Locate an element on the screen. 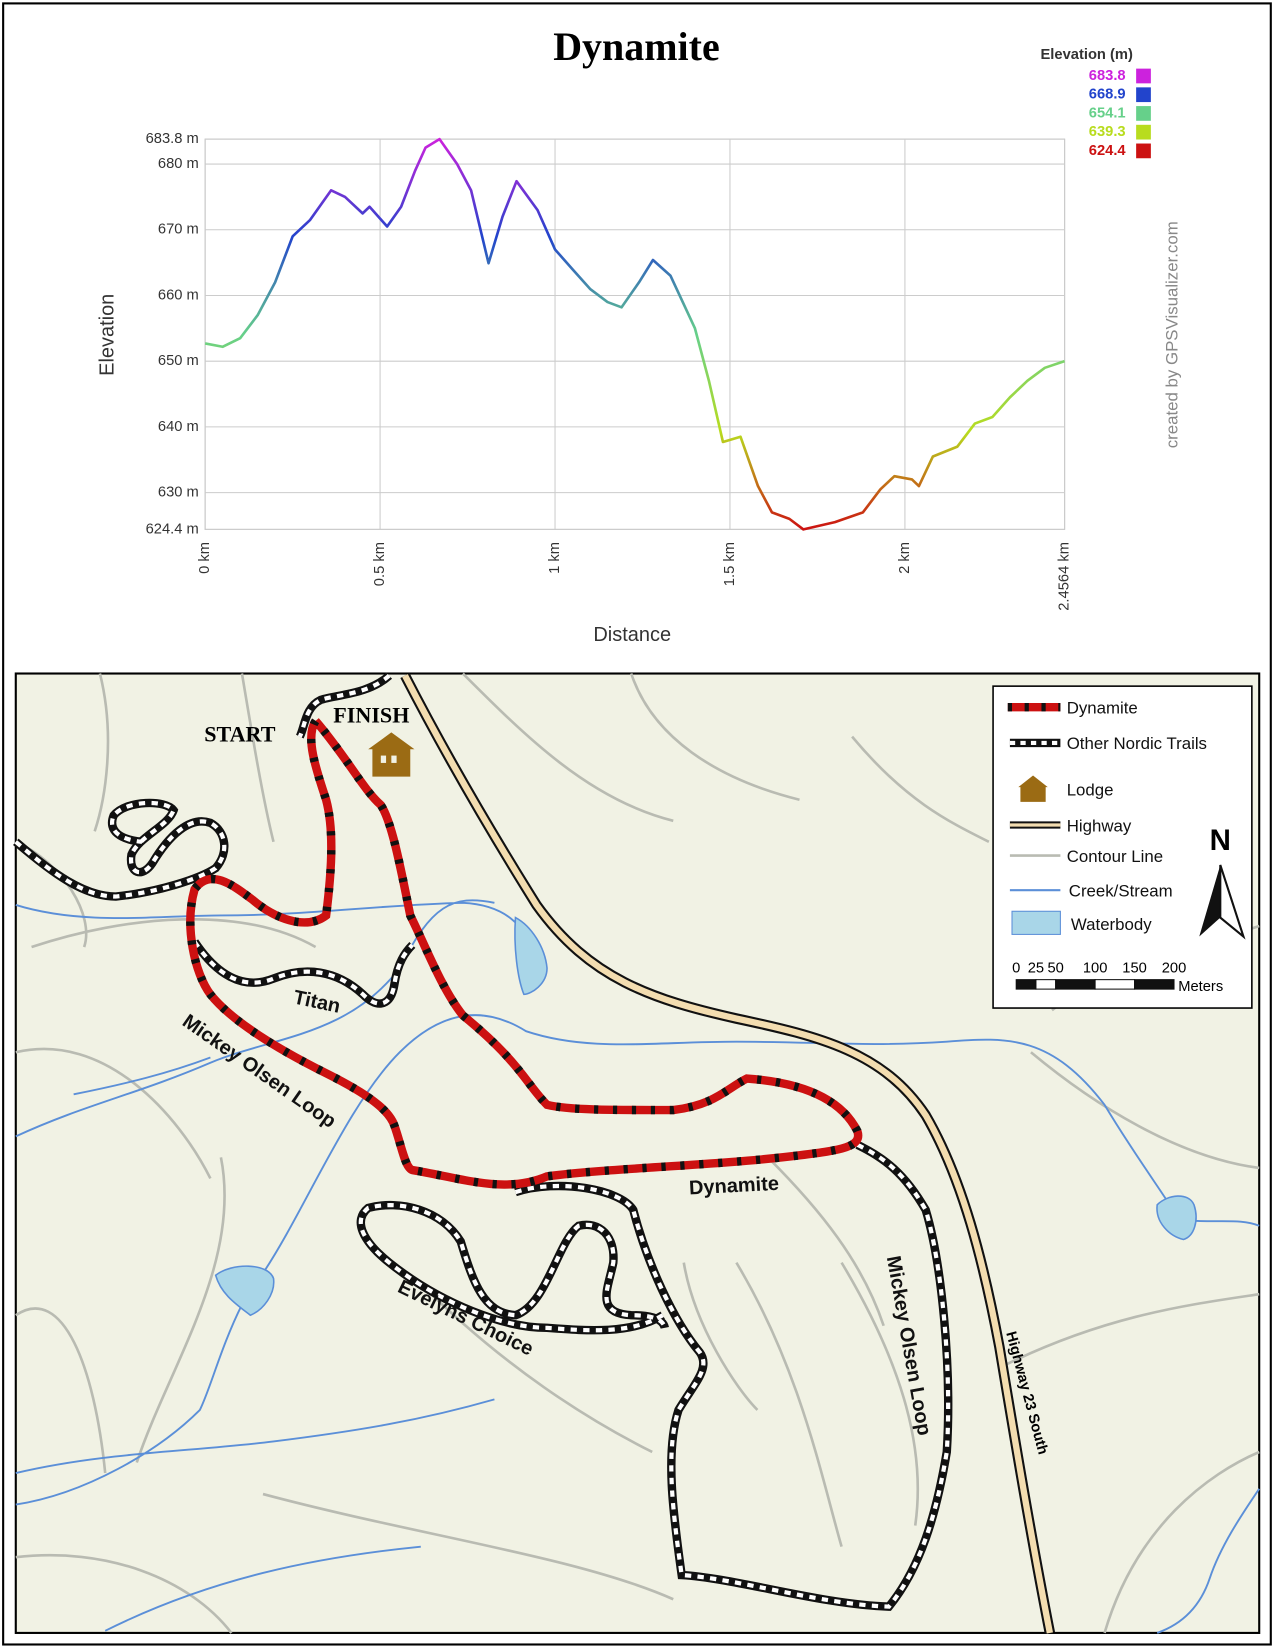 The height and width of the screenshot is (1650, 1275). y-tick-label: 624.4 m is located at coordinates (172, 529).